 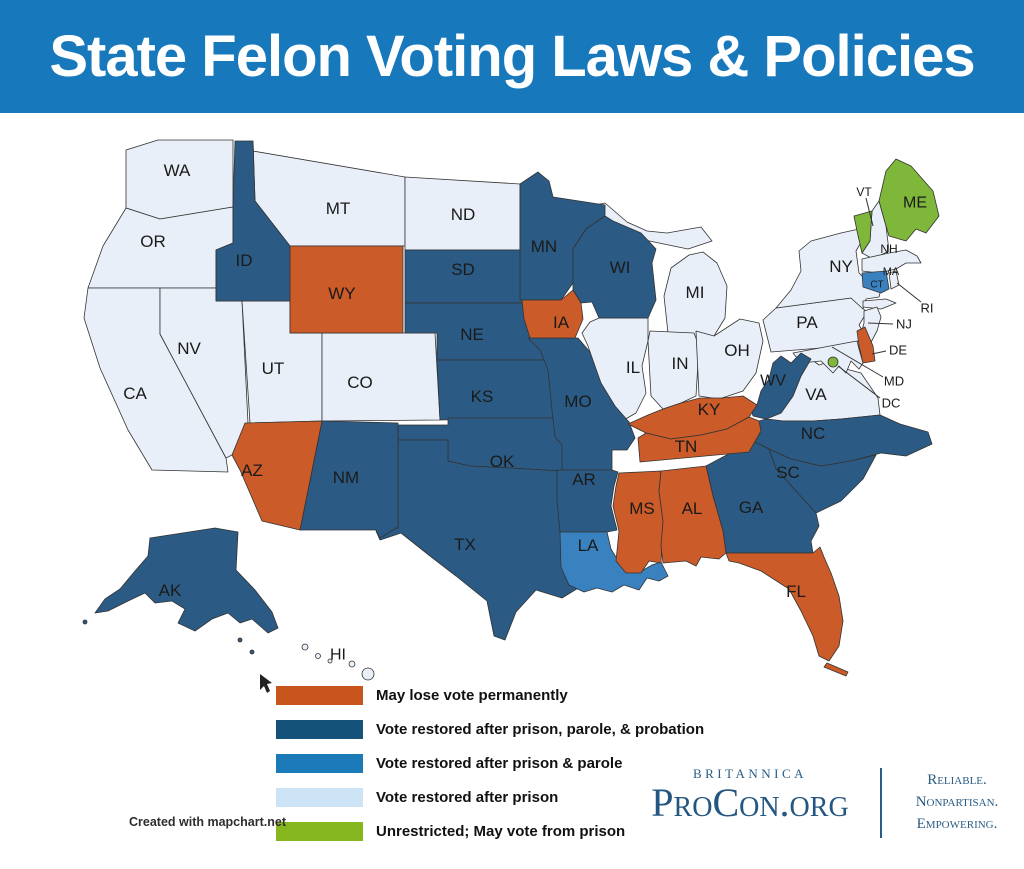 I want to click on legend-label: Vote restored after prison, so click(x=467, y=797).